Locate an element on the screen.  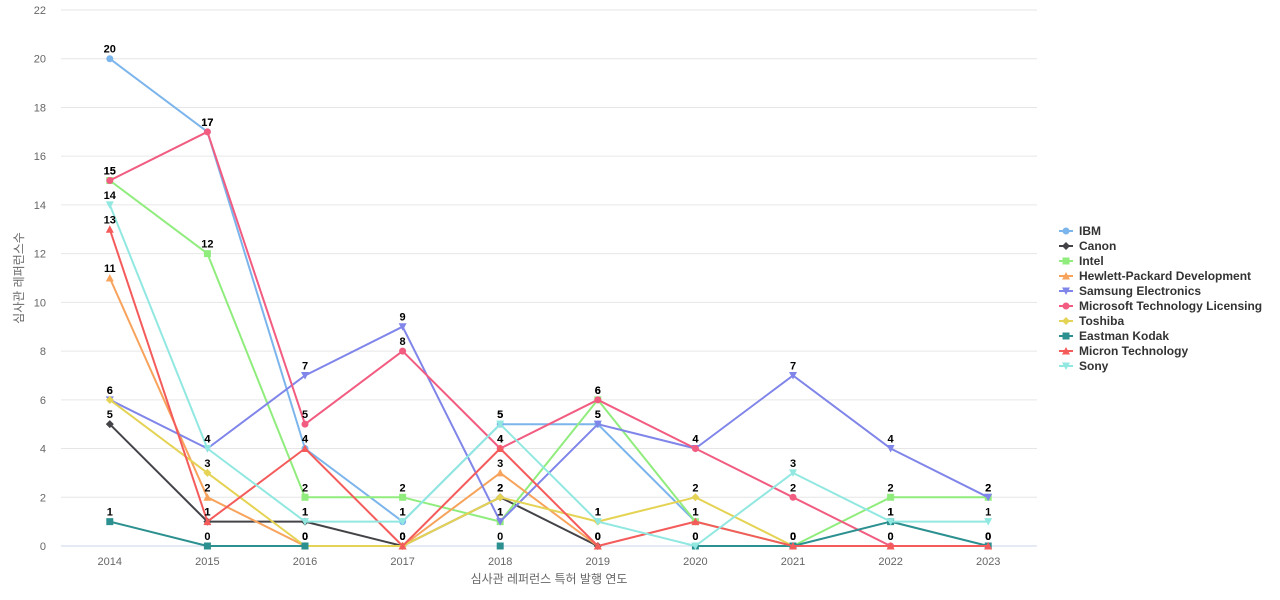
y-tick-label: 22 is located at coordinates (40, 11).